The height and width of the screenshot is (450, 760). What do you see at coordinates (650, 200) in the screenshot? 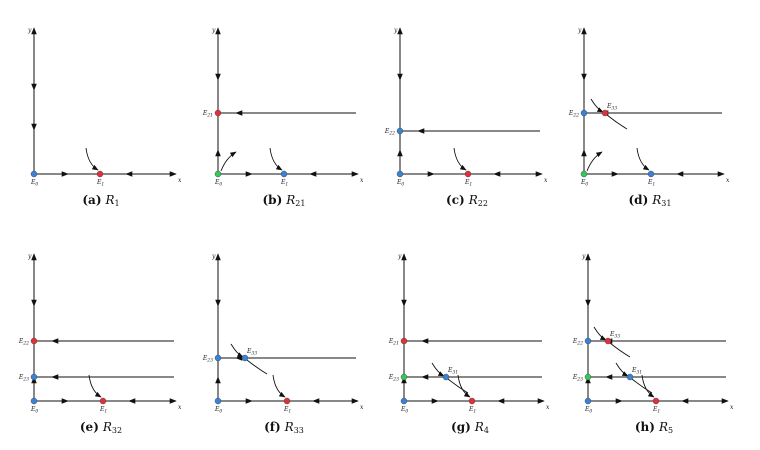
I see `panel-caption: (d) R31` at bounding box center [650, 200].